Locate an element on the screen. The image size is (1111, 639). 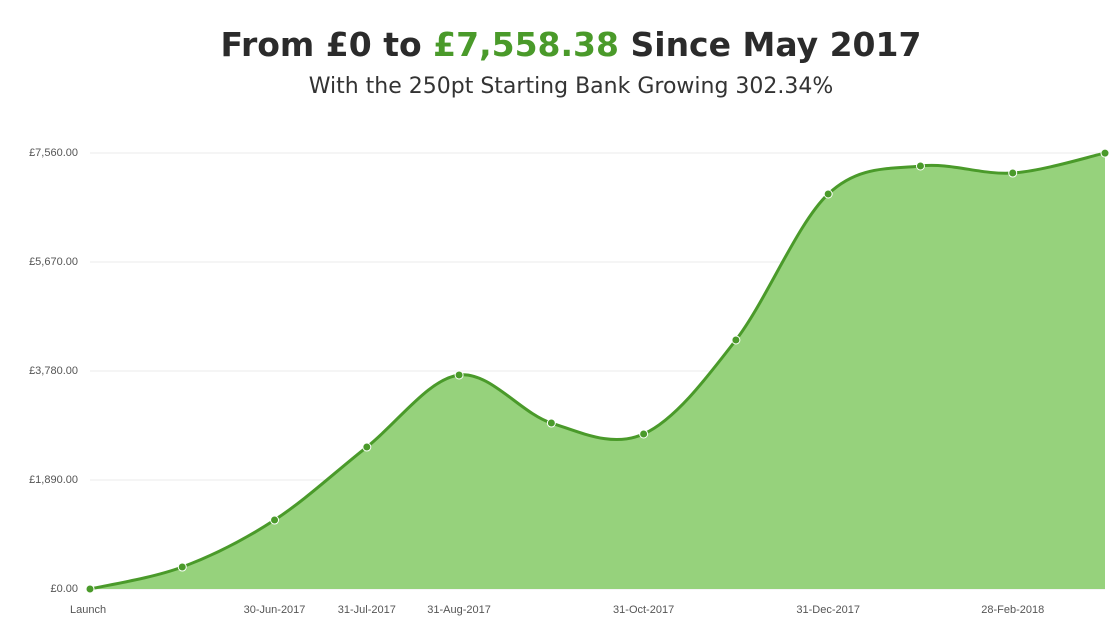
chart-title: From £0 to £7,558.38 Since May 2017 is located at coordinates (571, 44).